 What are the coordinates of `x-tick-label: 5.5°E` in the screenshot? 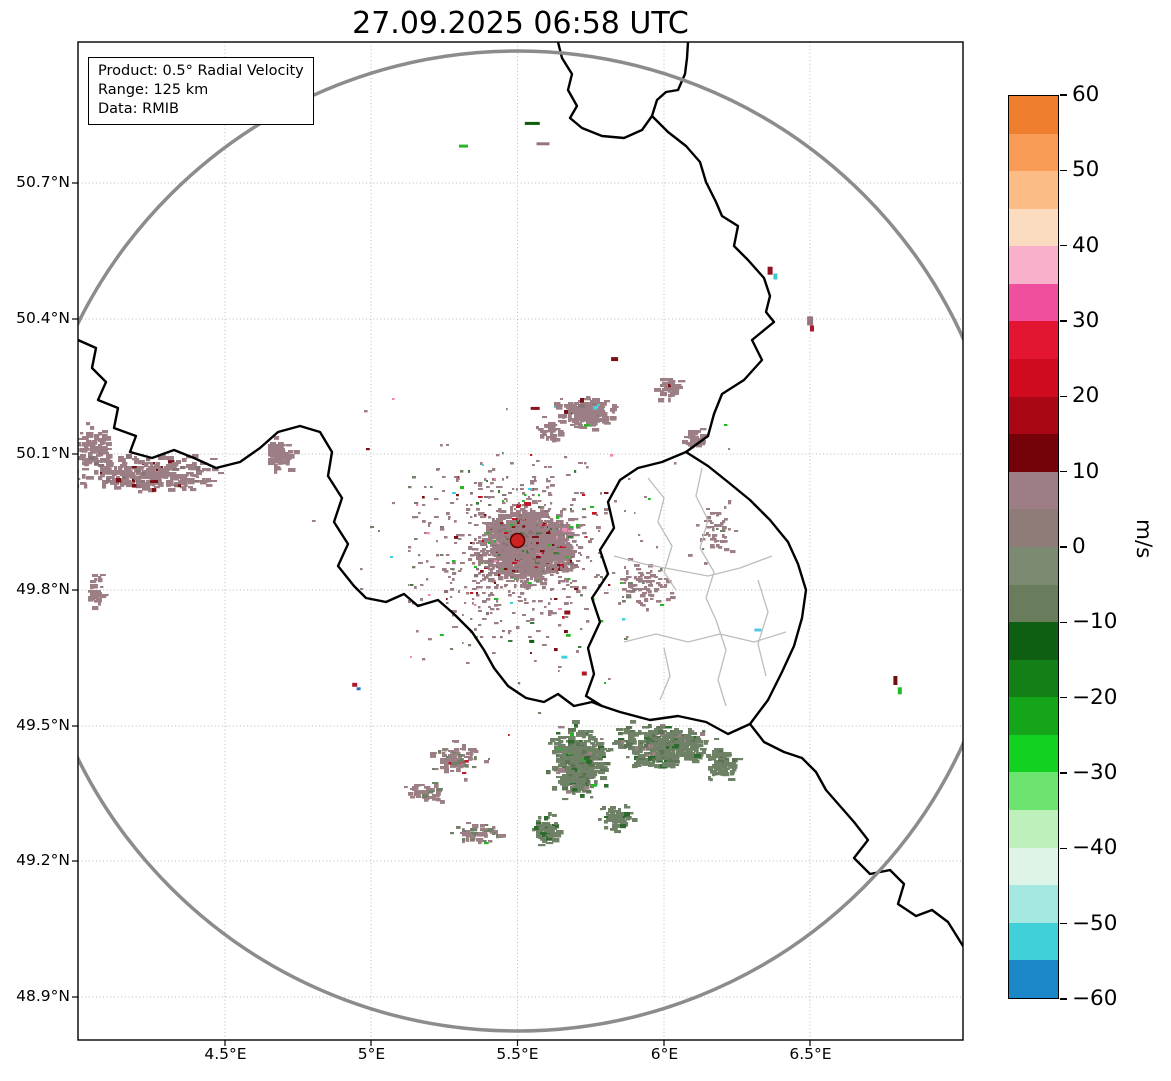 It's located at (517, 1054).